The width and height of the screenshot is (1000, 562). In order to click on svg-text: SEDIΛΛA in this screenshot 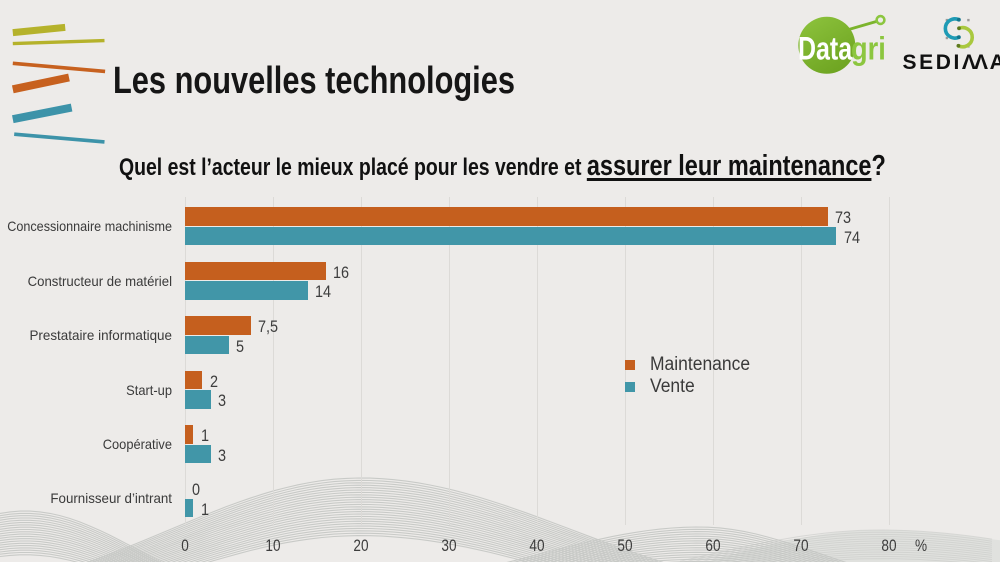, I will do `click(951, 62)`.